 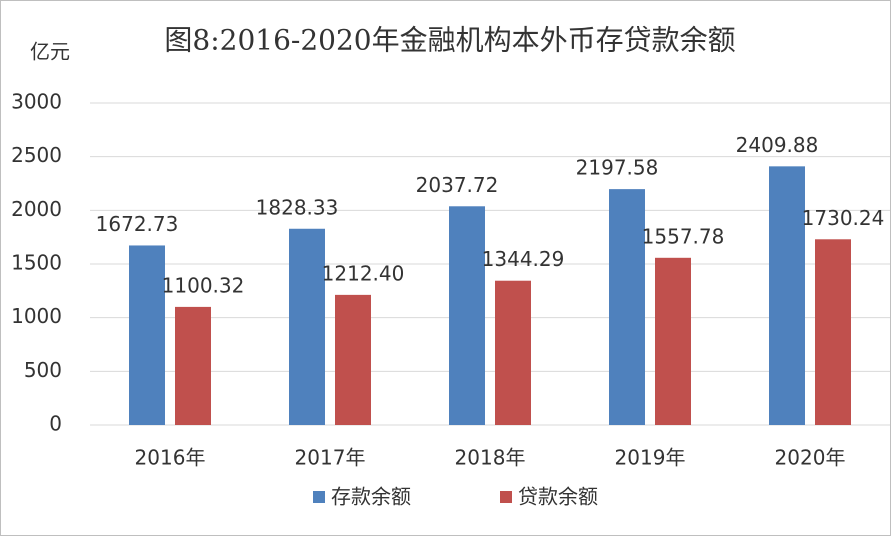 I want to click on value-label: 1344.29, so click(x=523, y=259).